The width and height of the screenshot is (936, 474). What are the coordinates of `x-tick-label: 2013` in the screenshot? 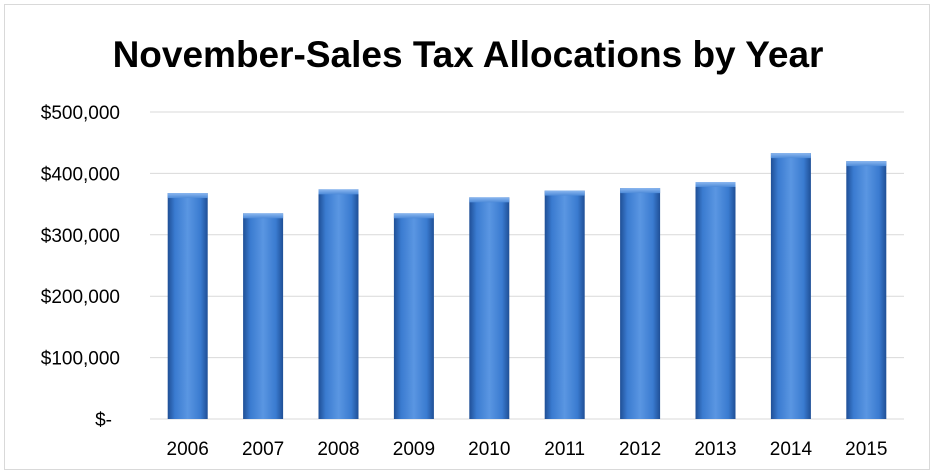 It's located at (715, 449).